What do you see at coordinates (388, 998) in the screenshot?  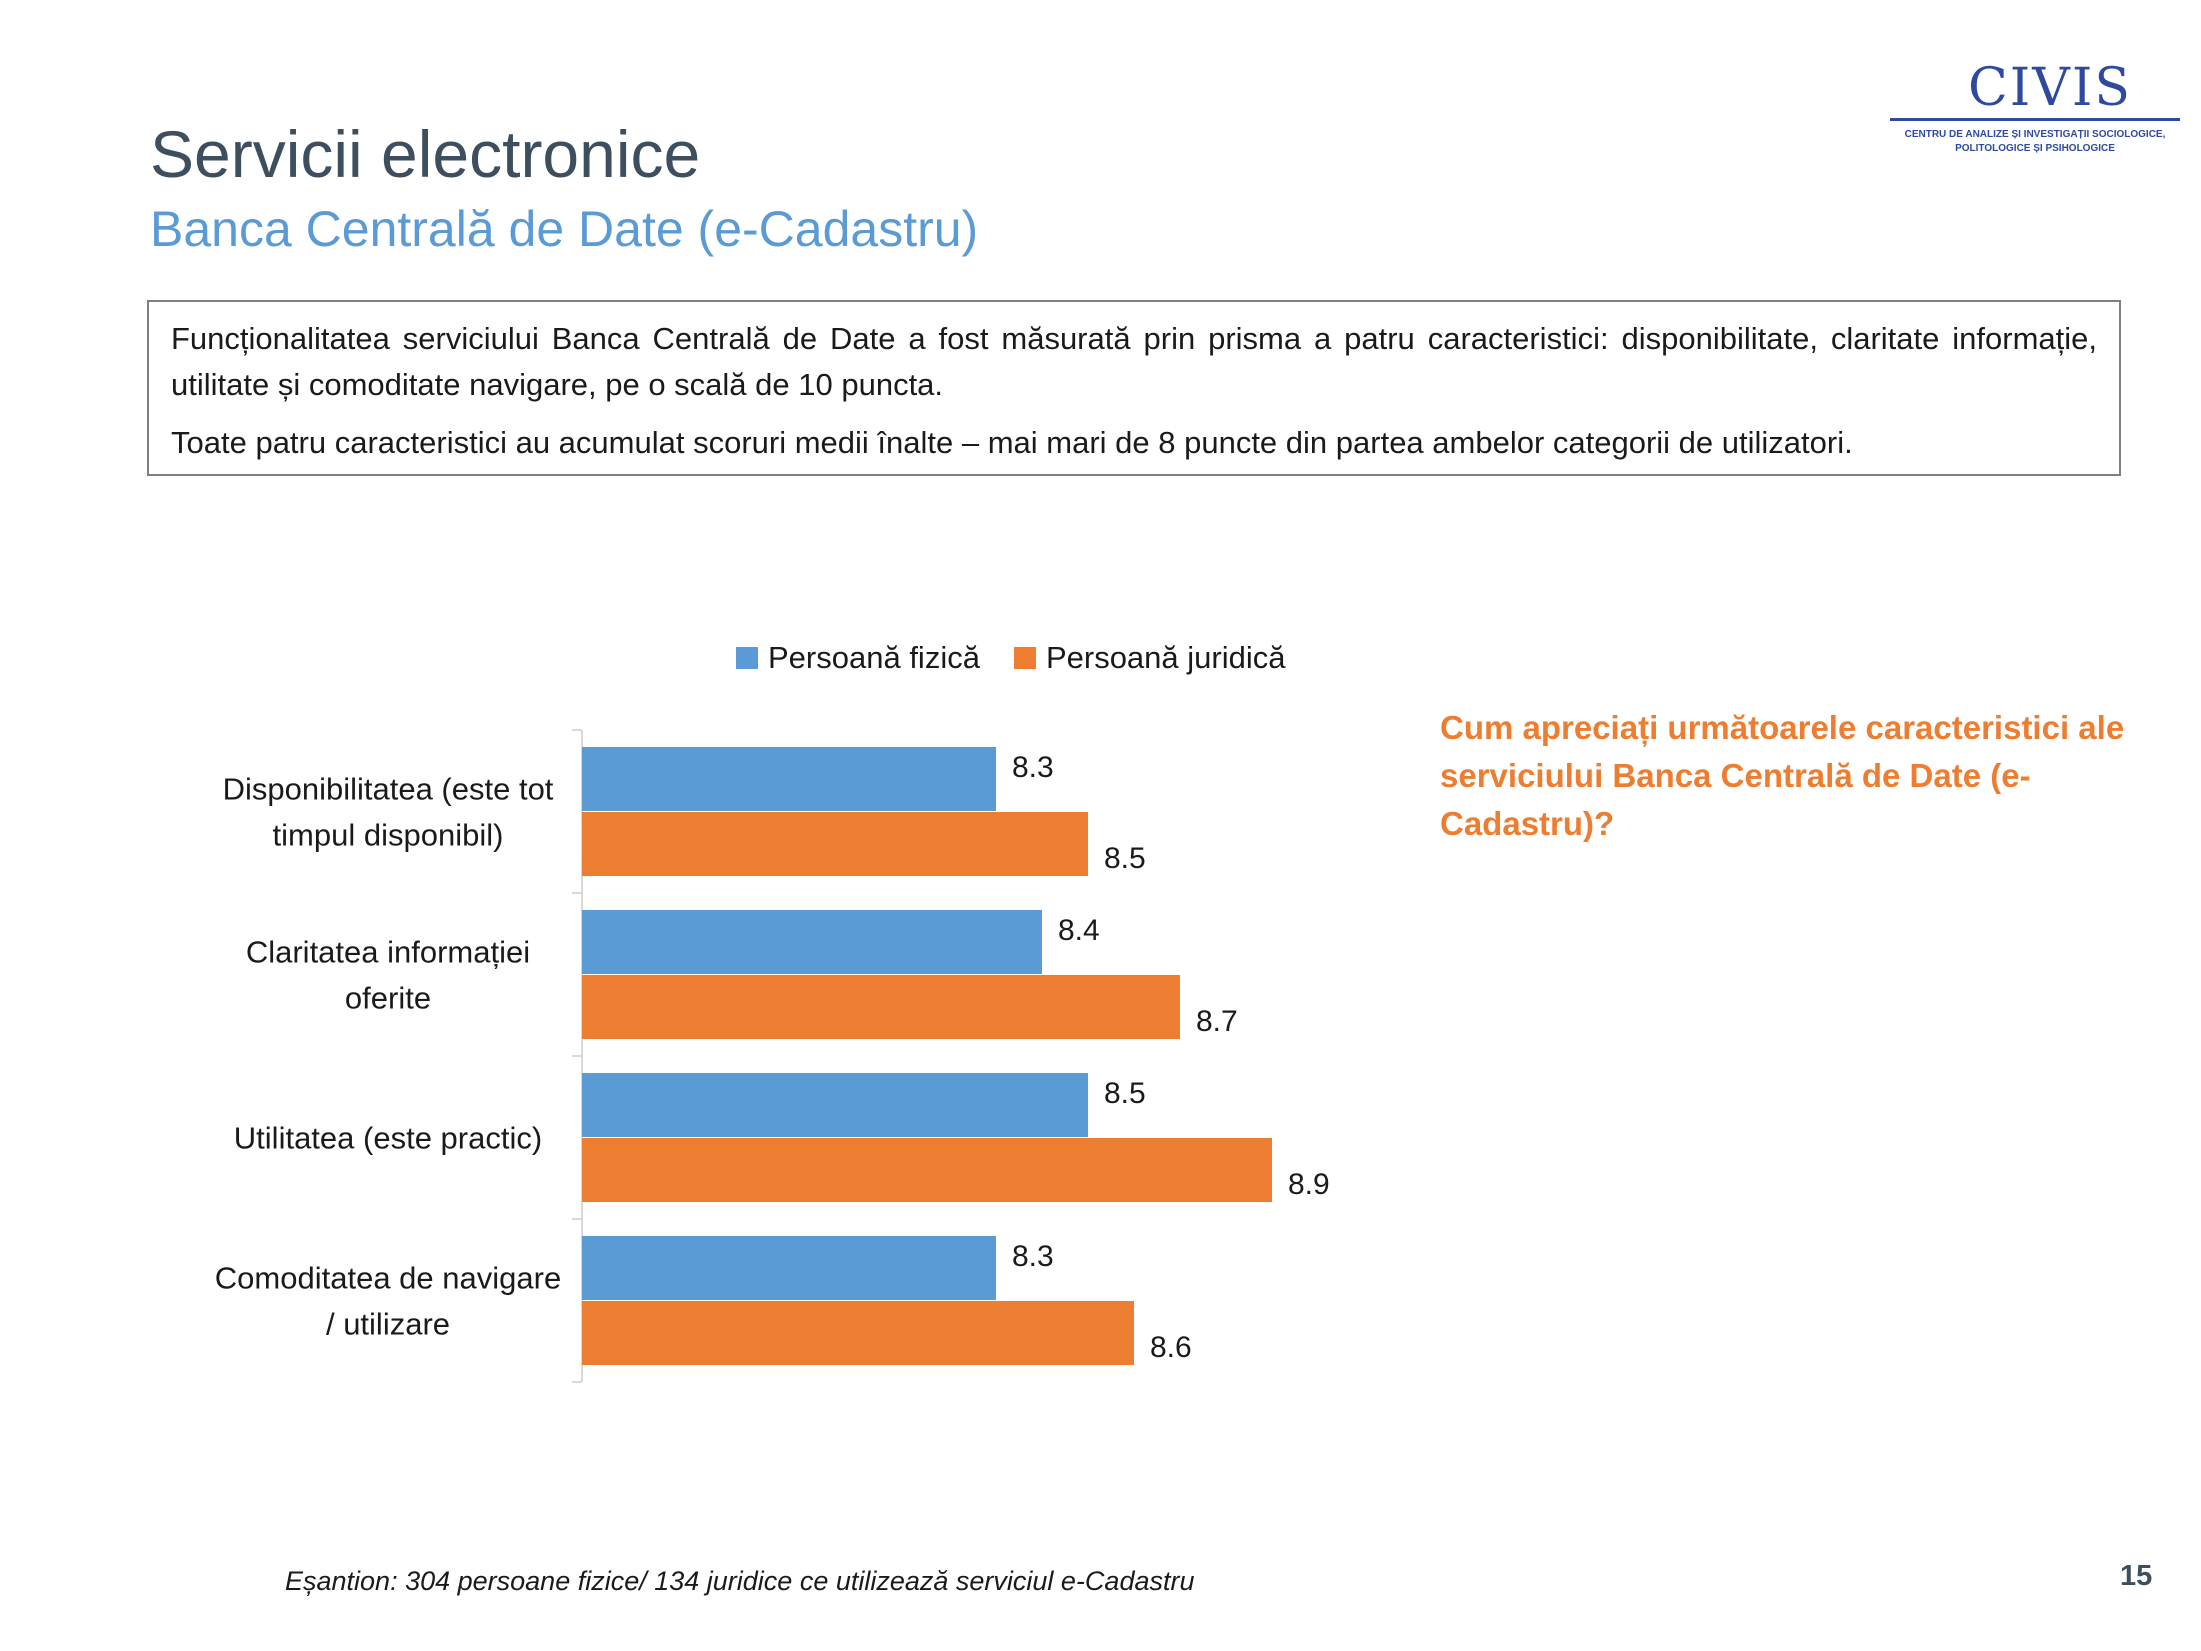 I see `category-label-line: oferite` at bounding box center [388, 998].